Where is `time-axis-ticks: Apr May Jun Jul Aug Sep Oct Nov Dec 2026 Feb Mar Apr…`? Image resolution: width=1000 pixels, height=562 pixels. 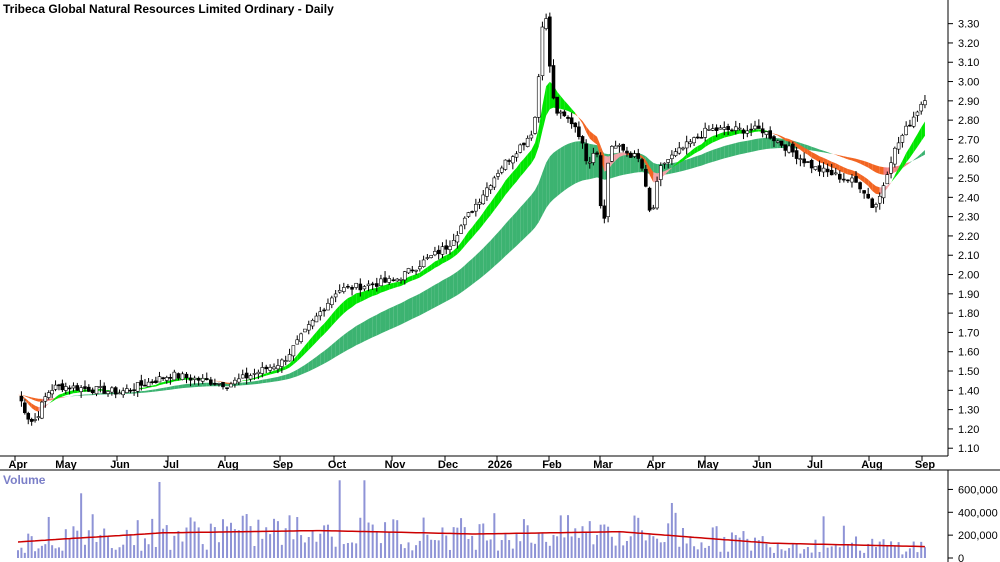
time-axis-ticks: Apr May Jun Jul Aug Sep Oct Nov Dec 2026 Feb Mar Apr… is located at coordinates (472, 463).